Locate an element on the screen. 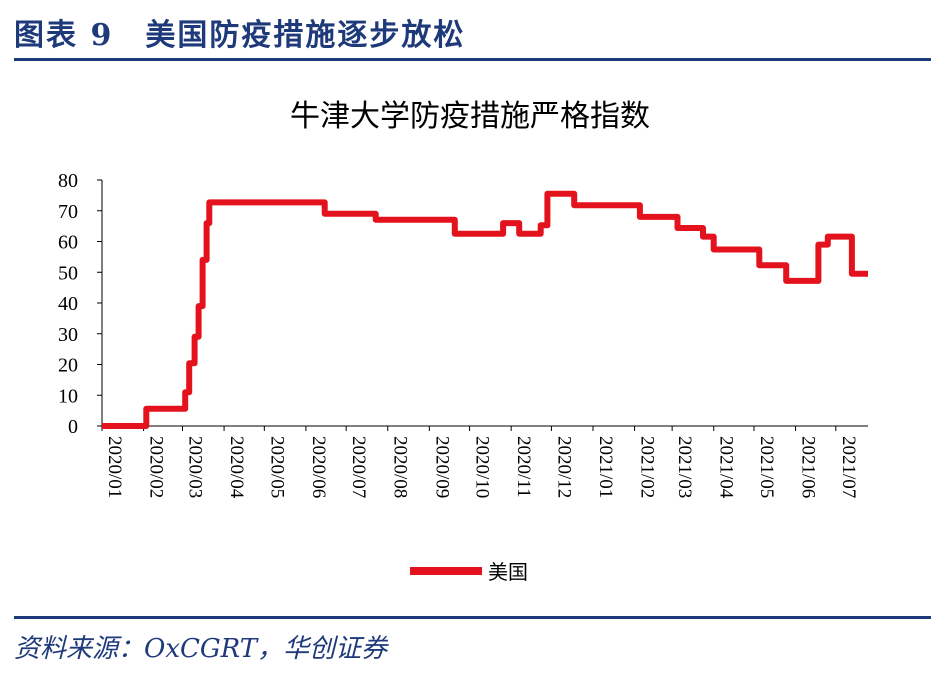 The height and width of the screenshot is (683, 947). y-tick-labels: 0 10 20 30 40 50 60 70 80 is located at coordinates (68, 304).